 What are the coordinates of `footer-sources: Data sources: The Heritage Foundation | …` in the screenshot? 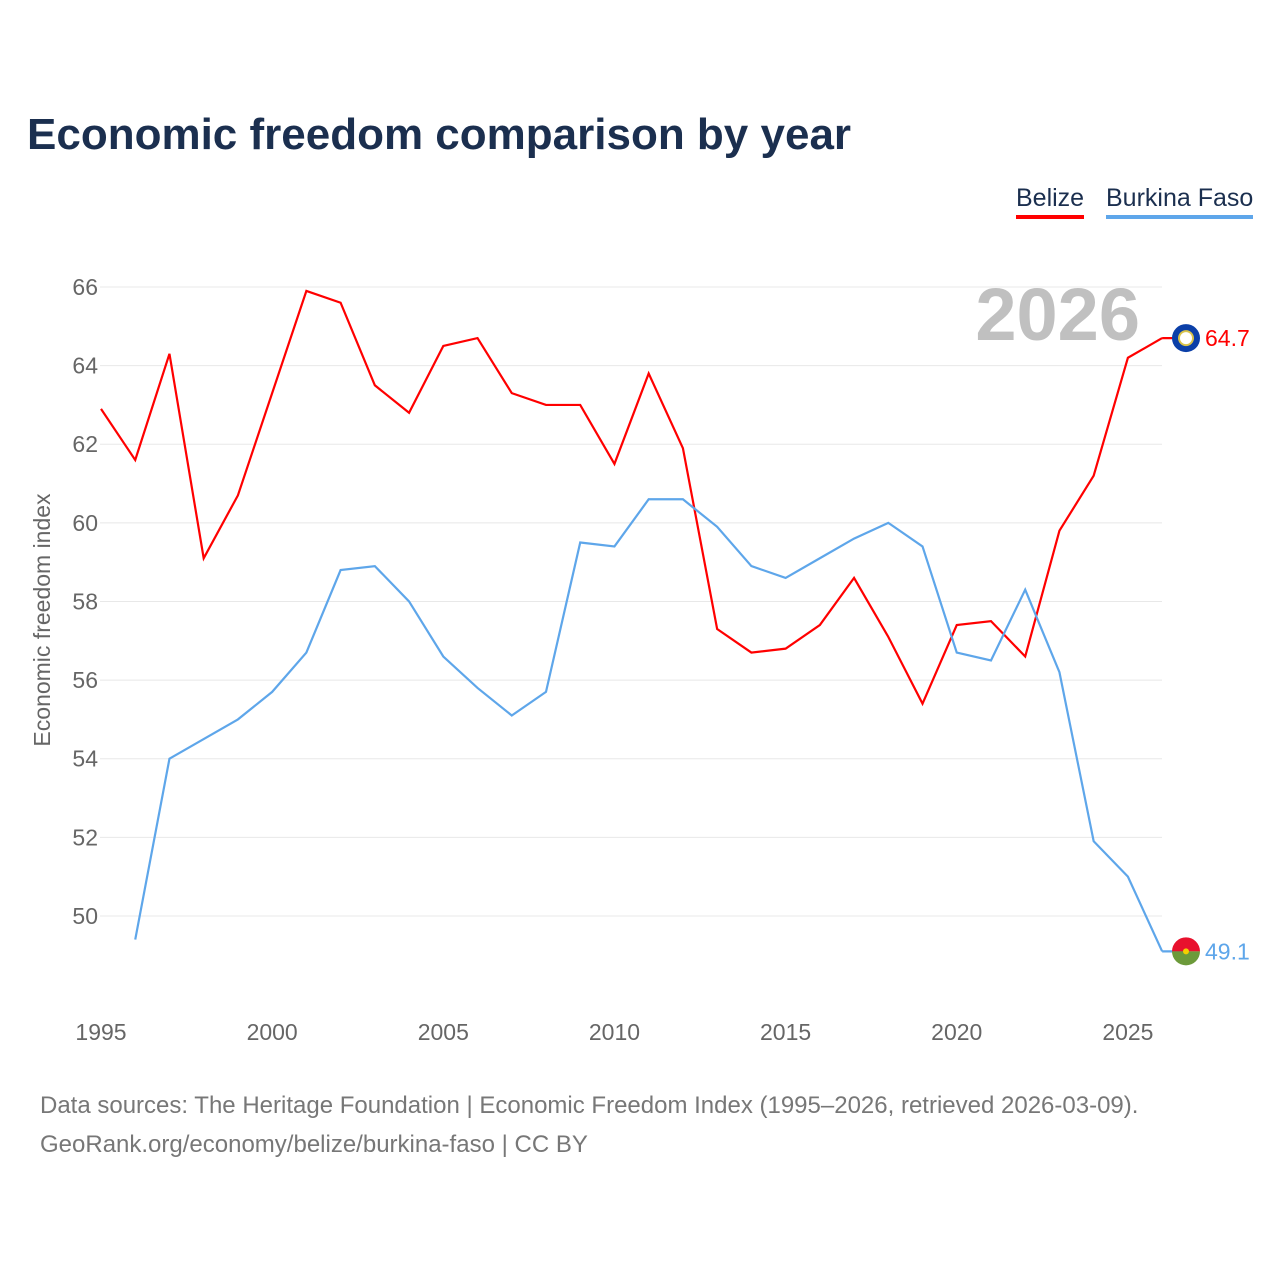 It's located at (589, 1105).